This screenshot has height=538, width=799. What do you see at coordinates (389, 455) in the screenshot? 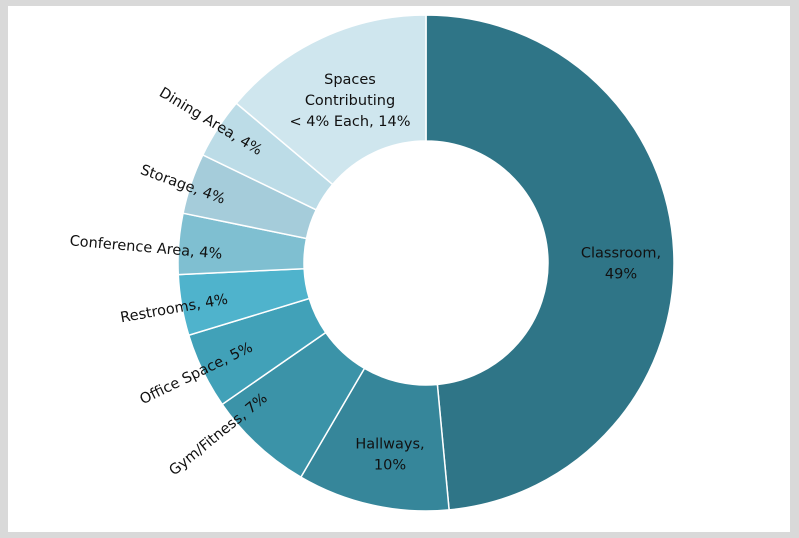
I see `slice-label-hallways: Hallways, 10%` at bounding box center [389, 455].